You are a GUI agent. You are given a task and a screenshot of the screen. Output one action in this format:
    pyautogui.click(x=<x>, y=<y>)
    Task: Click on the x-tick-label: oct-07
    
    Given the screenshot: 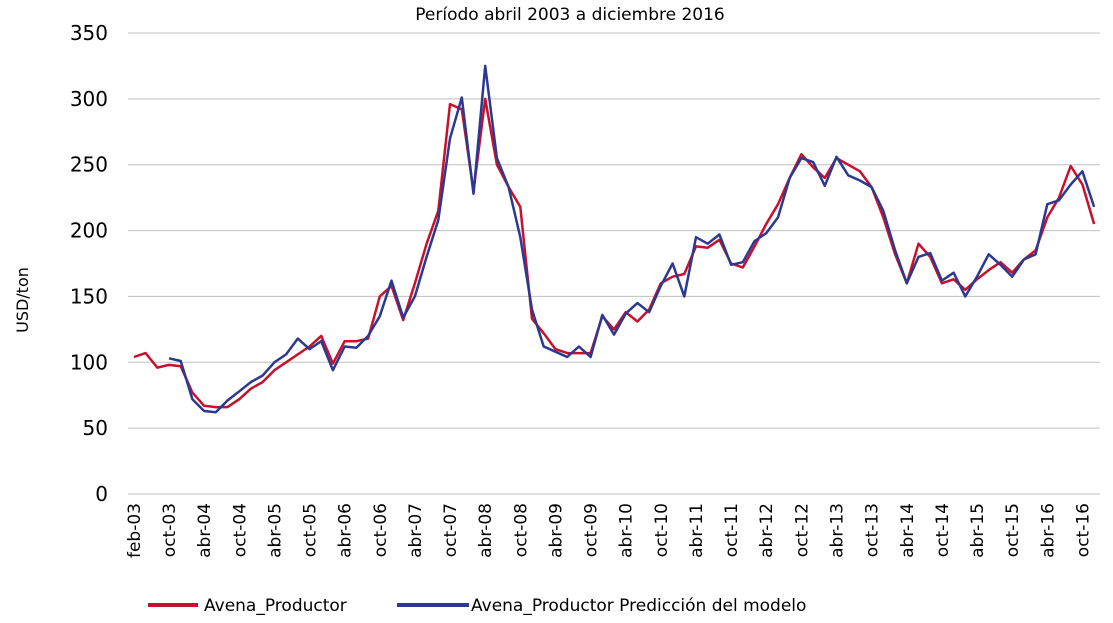 What is the action you would take?
    pyautogui.click(x=451, y=530)
    